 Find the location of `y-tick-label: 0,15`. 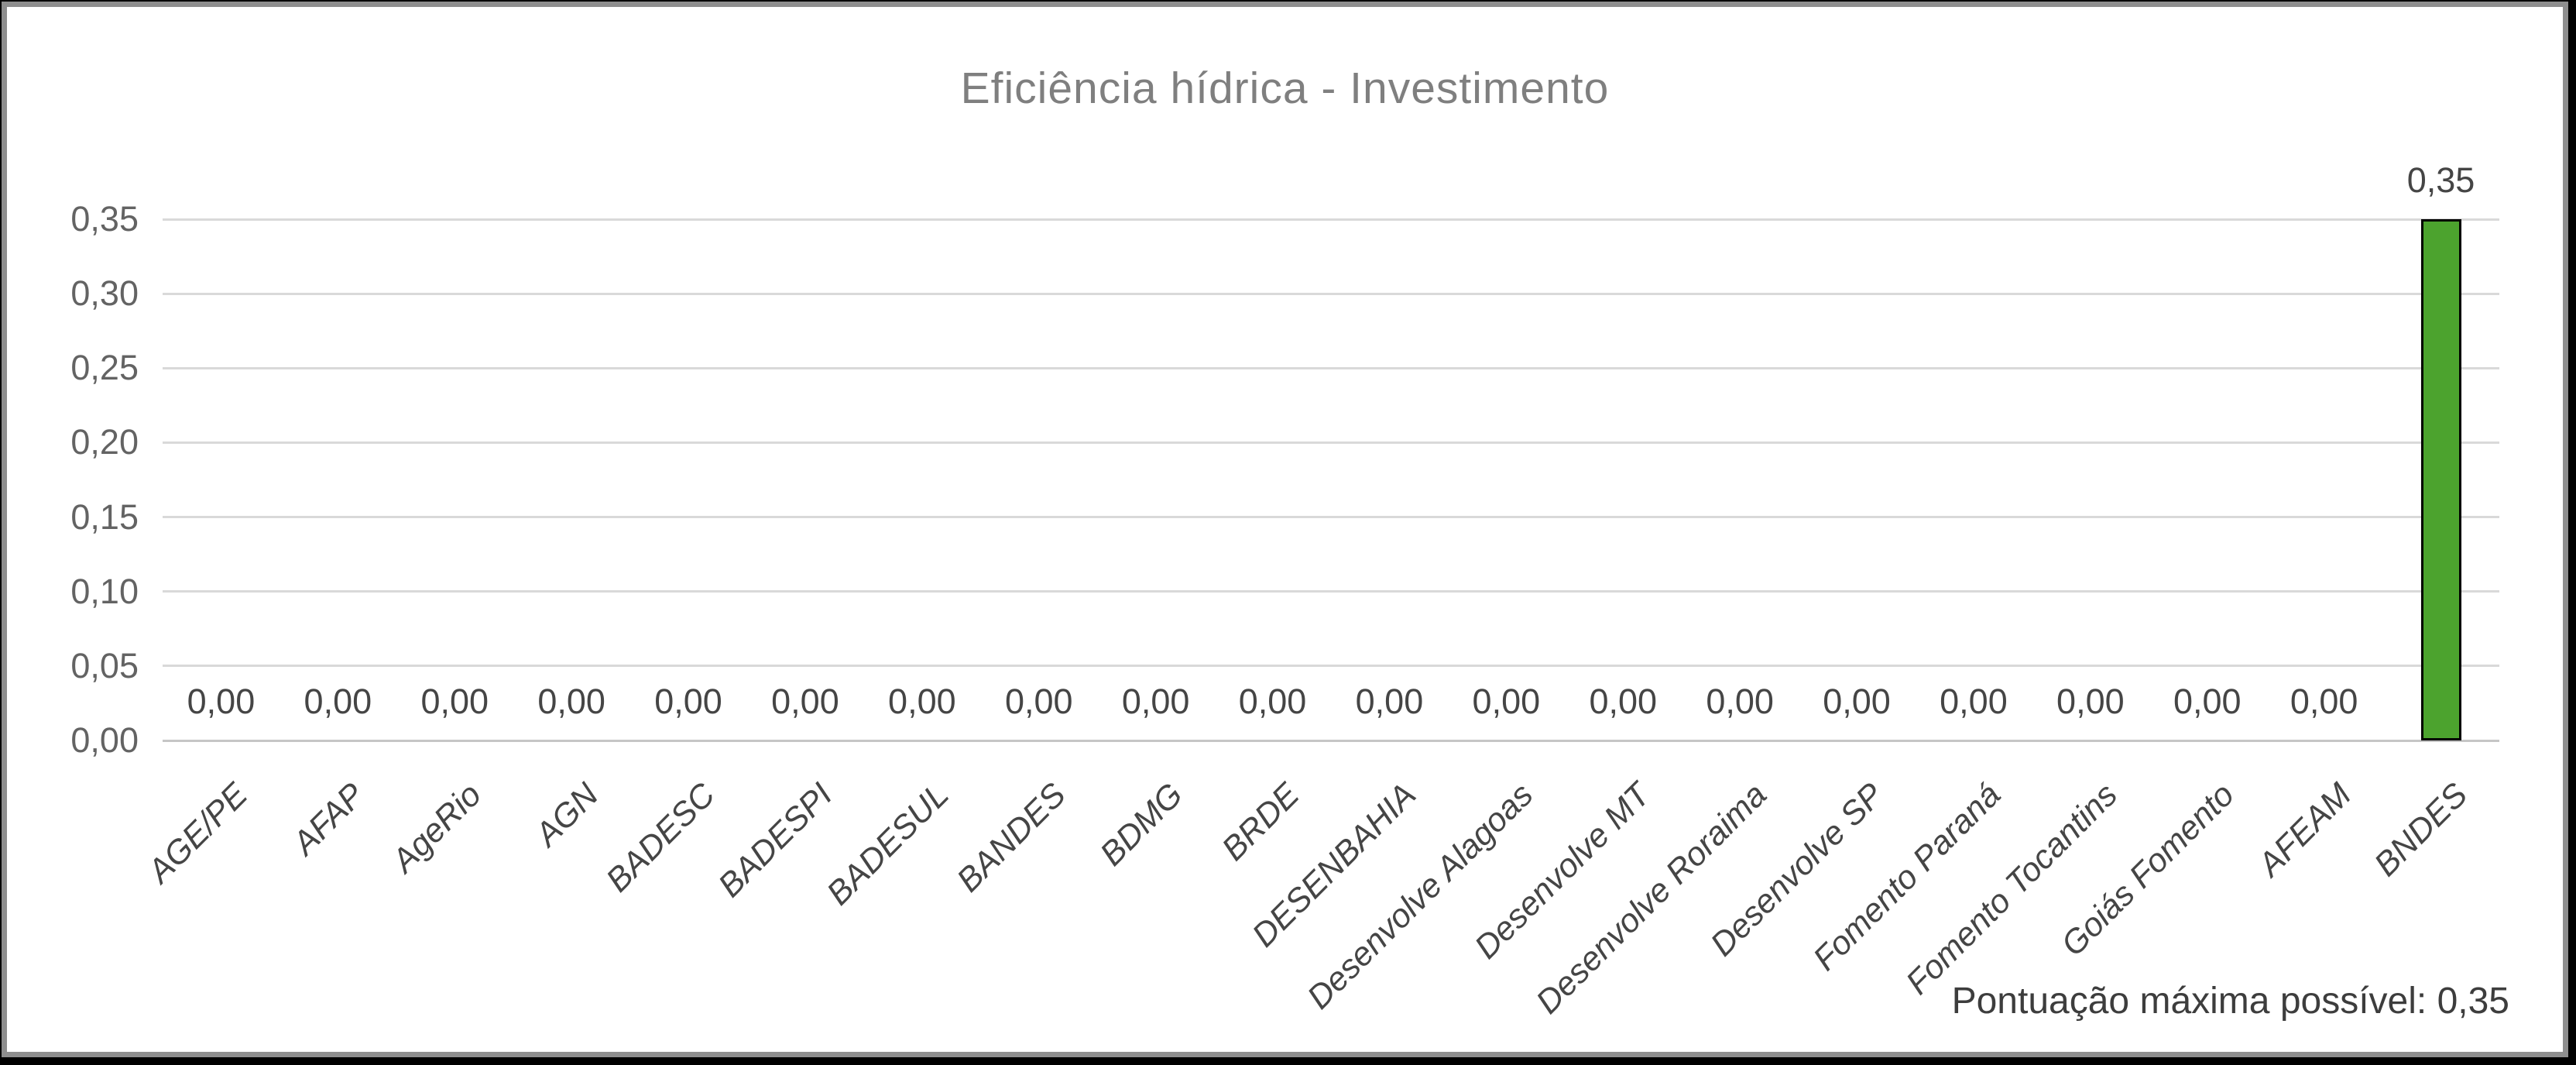

y-tick-label: 0,15 is located at coordinates (104, 516).